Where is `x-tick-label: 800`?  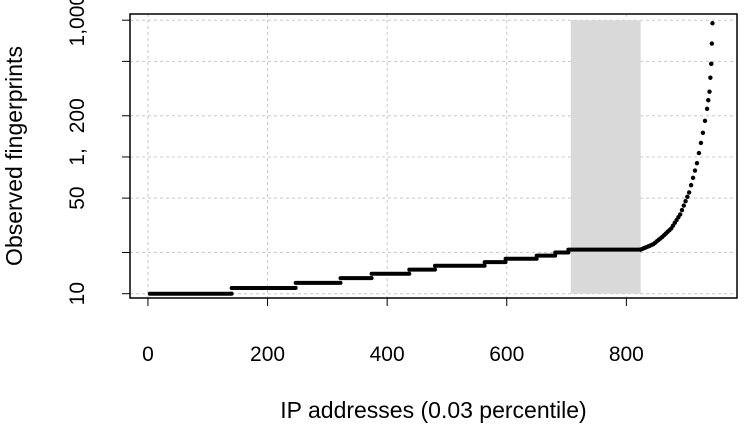 x-tick-label: 800 is located at coordinates (626, 354).